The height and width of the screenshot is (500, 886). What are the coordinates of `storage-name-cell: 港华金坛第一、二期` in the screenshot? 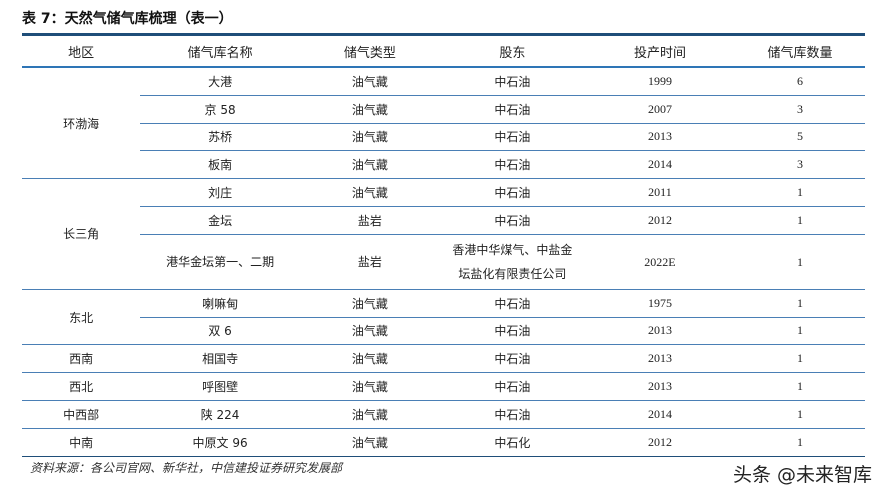 It's located at (220, 262).